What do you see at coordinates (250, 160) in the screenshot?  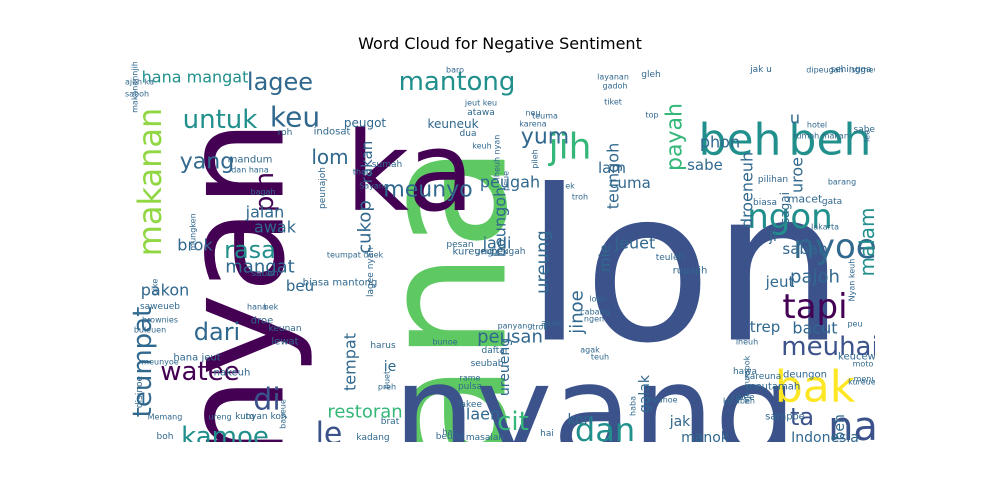 I see `cloud-word: mandum` at bounding box center [250, 160].